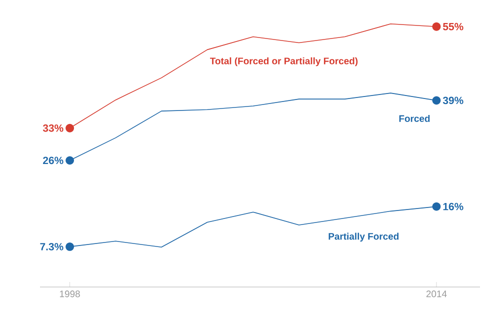 This screenshot has width=487, height=328. Describe the element at coordinates (453, 206) in the screenshot. I see `data-label: 16%` at that location.